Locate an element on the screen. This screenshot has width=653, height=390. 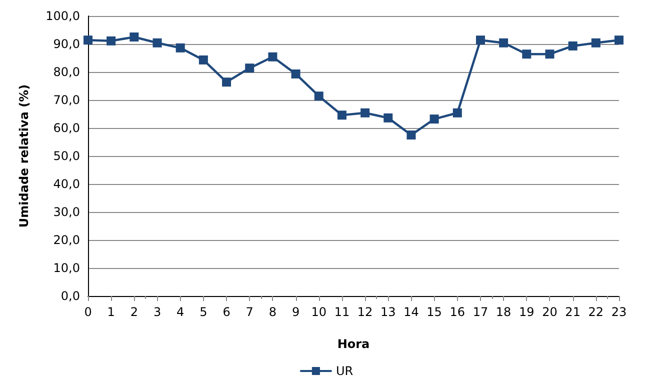
x-tick-label: 16 is located at coordinates (458, 312).